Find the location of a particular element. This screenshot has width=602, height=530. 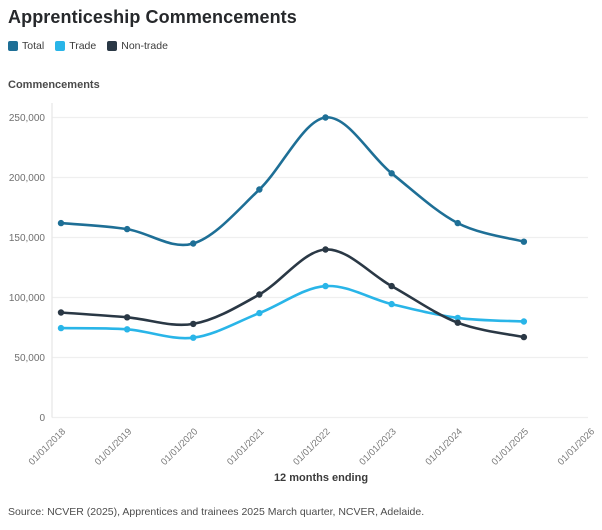

x-tick-label: 01/01/2020 is located at coordinates (179, 446).